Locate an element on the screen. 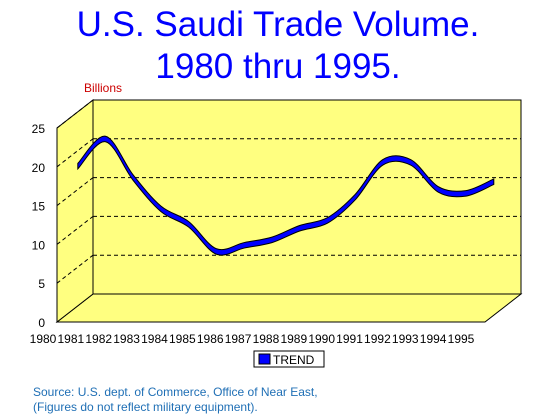 The height and width of the screenshot is (416, 556). units-label: Billions is located at coordinates (103, 88).